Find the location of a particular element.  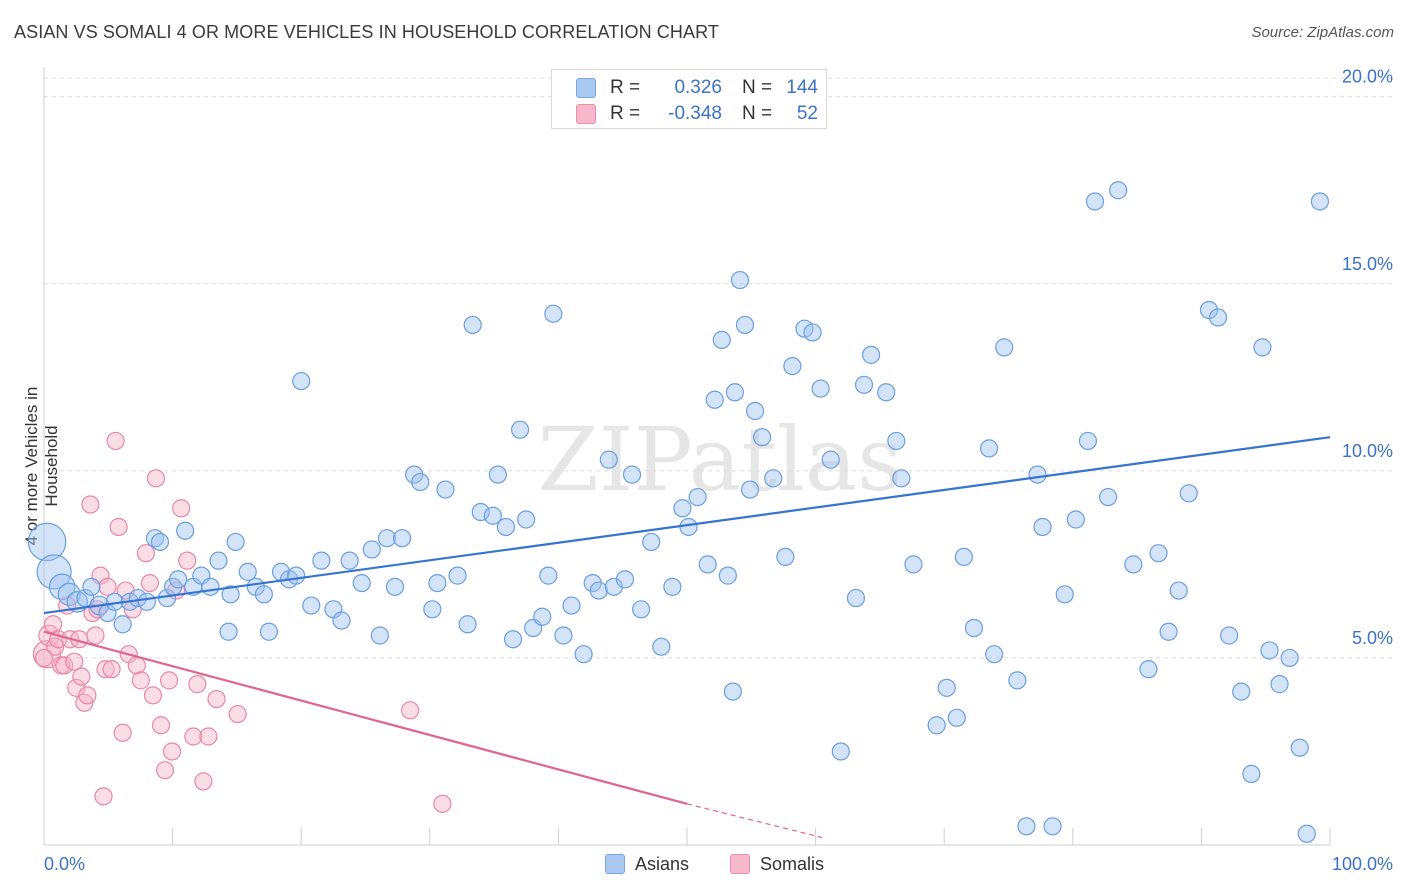

legend-n-value: 52 is located at coordinates (807, 113).